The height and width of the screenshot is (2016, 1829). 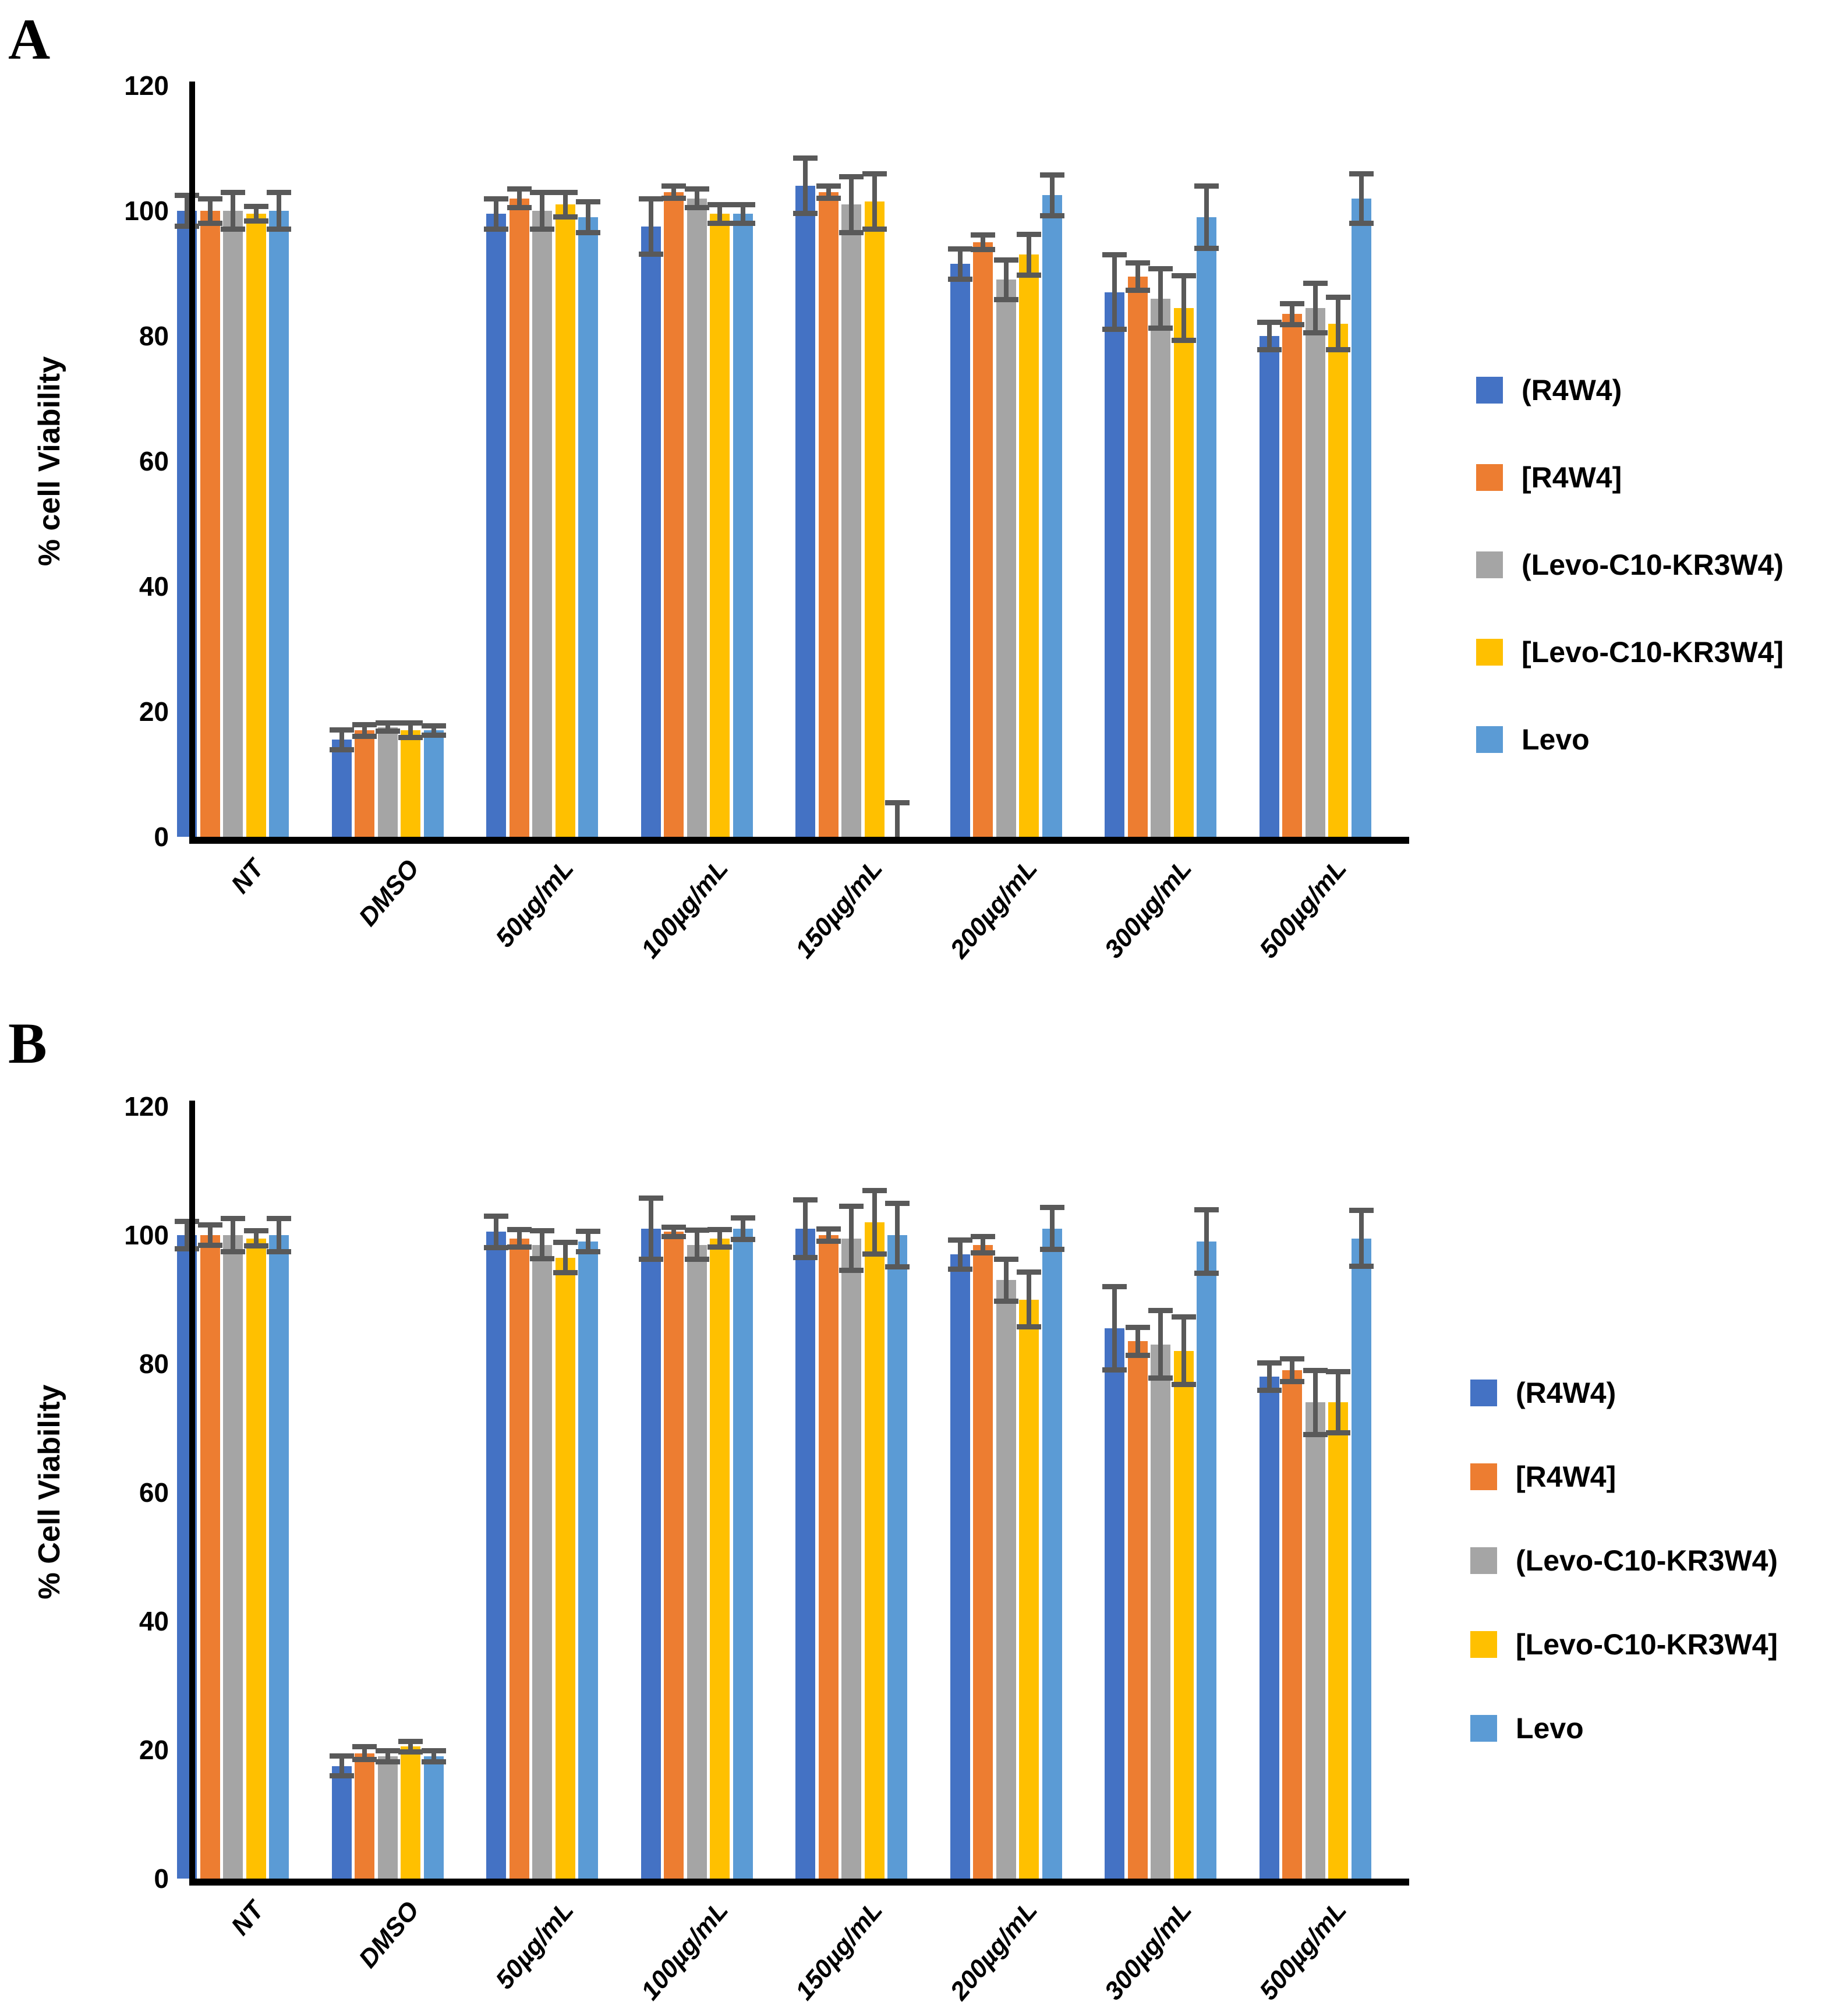 I want to click on legend-label-[R4W4]: [R4W4], so click(x=1572, y=477).